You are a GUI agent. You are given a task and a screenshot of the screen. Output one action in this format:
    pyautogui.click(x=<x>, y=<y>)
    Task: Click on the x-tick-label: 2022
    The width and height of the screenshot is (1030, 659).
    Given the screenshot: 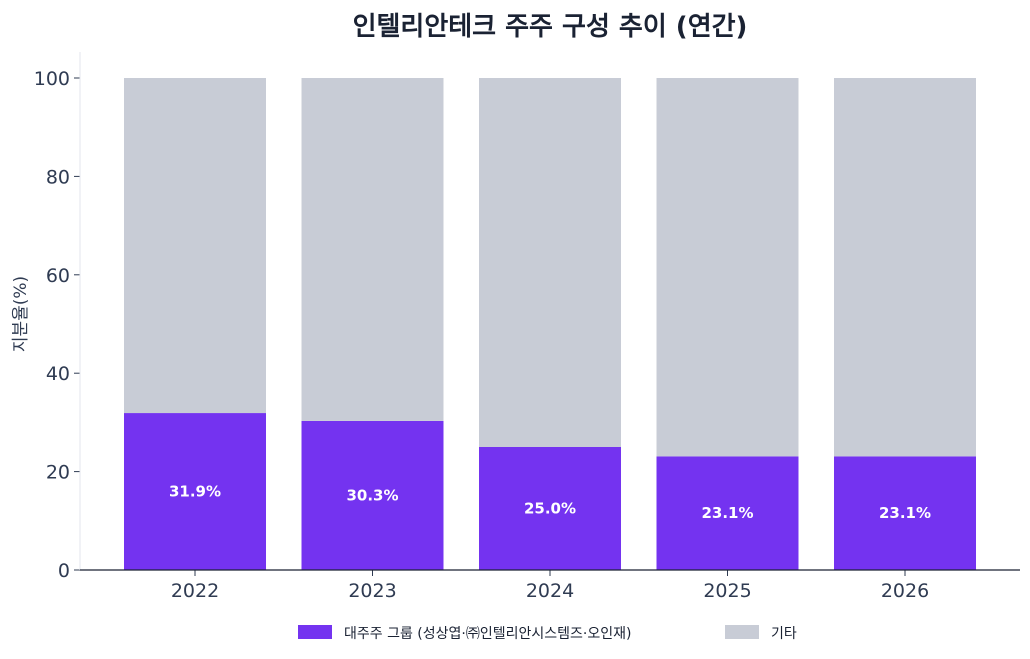 What is the action you would take?
    pyautogui.click(x=195, y=591)
    